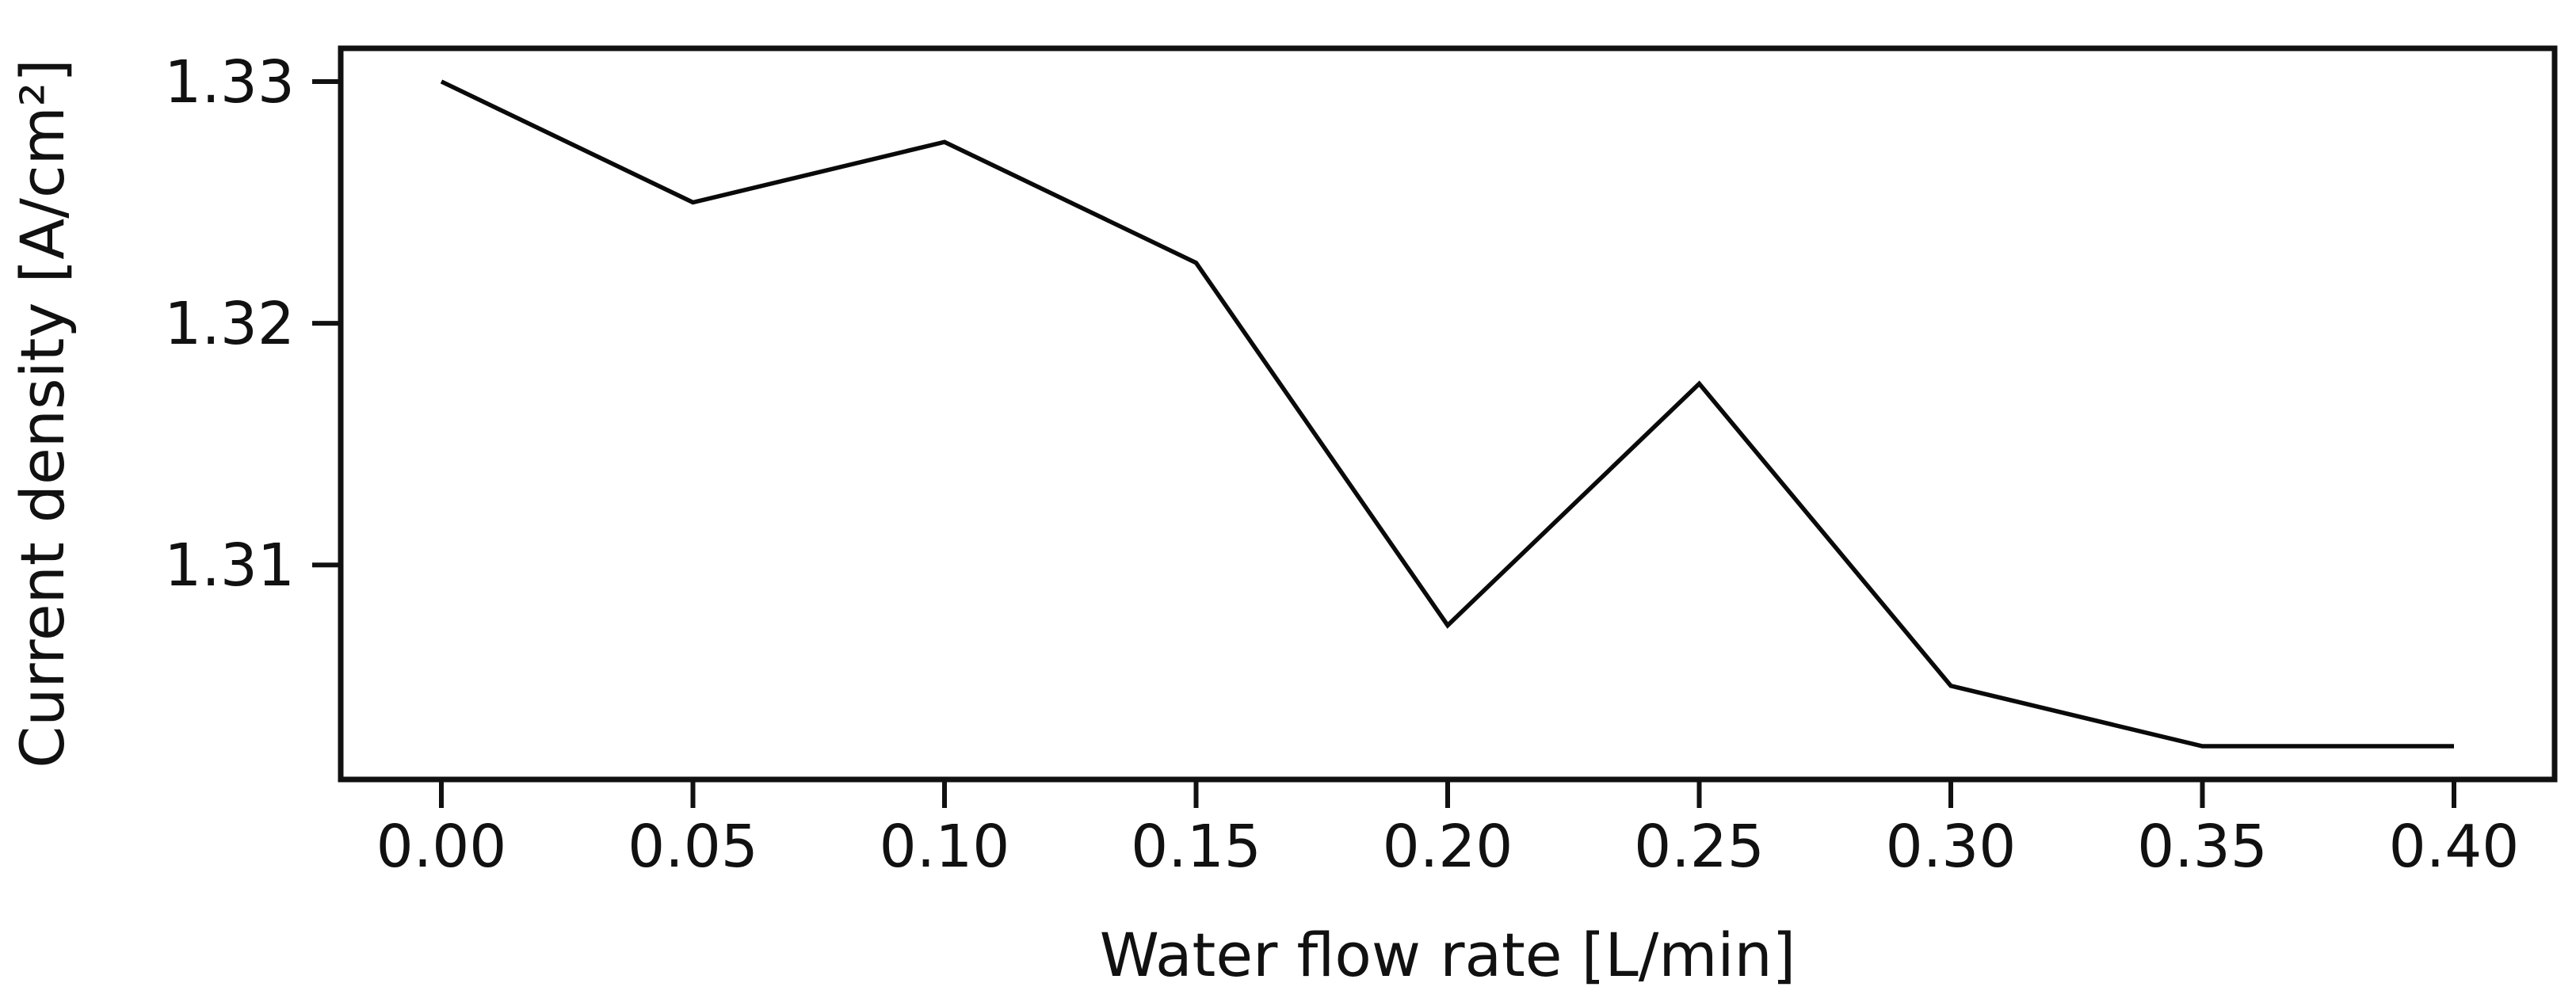  I want to click on x-tick-label: 0.25, so click(1699, 847).